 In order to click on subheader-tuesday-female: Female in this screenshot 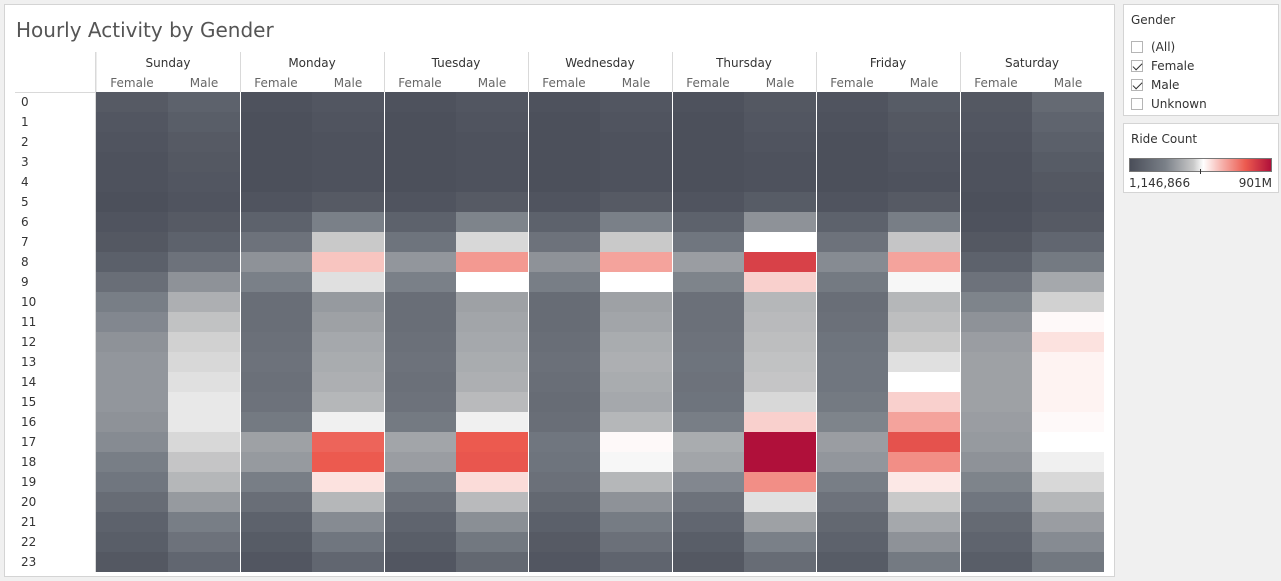, I will do `click(419, 83)`.